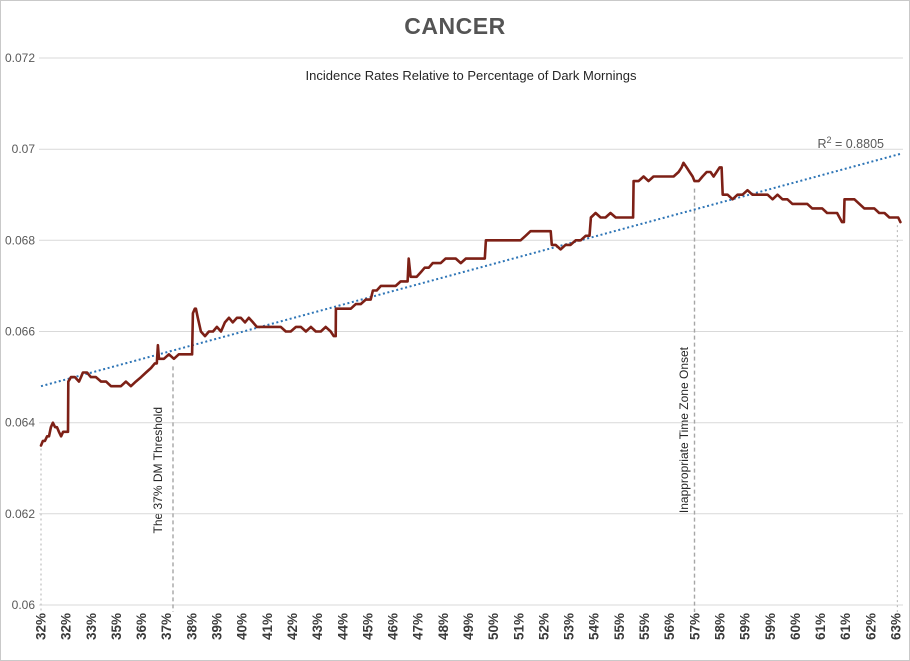 The image size is (910, 661). Describe the element at coordinates (795, 626) in the screenshot. I see `x-tick-label: 60%` at that location.